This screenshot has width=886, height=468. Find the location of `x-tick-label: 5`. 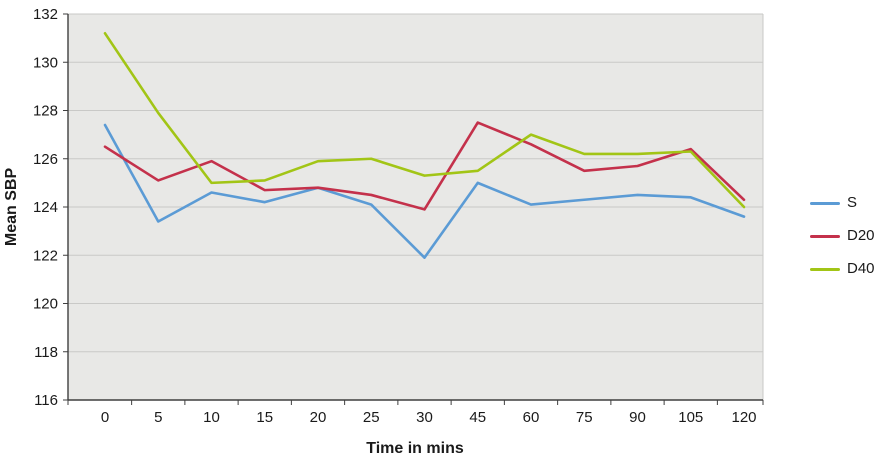

x-tick-label: 5 is located at coordinates (158, 417).